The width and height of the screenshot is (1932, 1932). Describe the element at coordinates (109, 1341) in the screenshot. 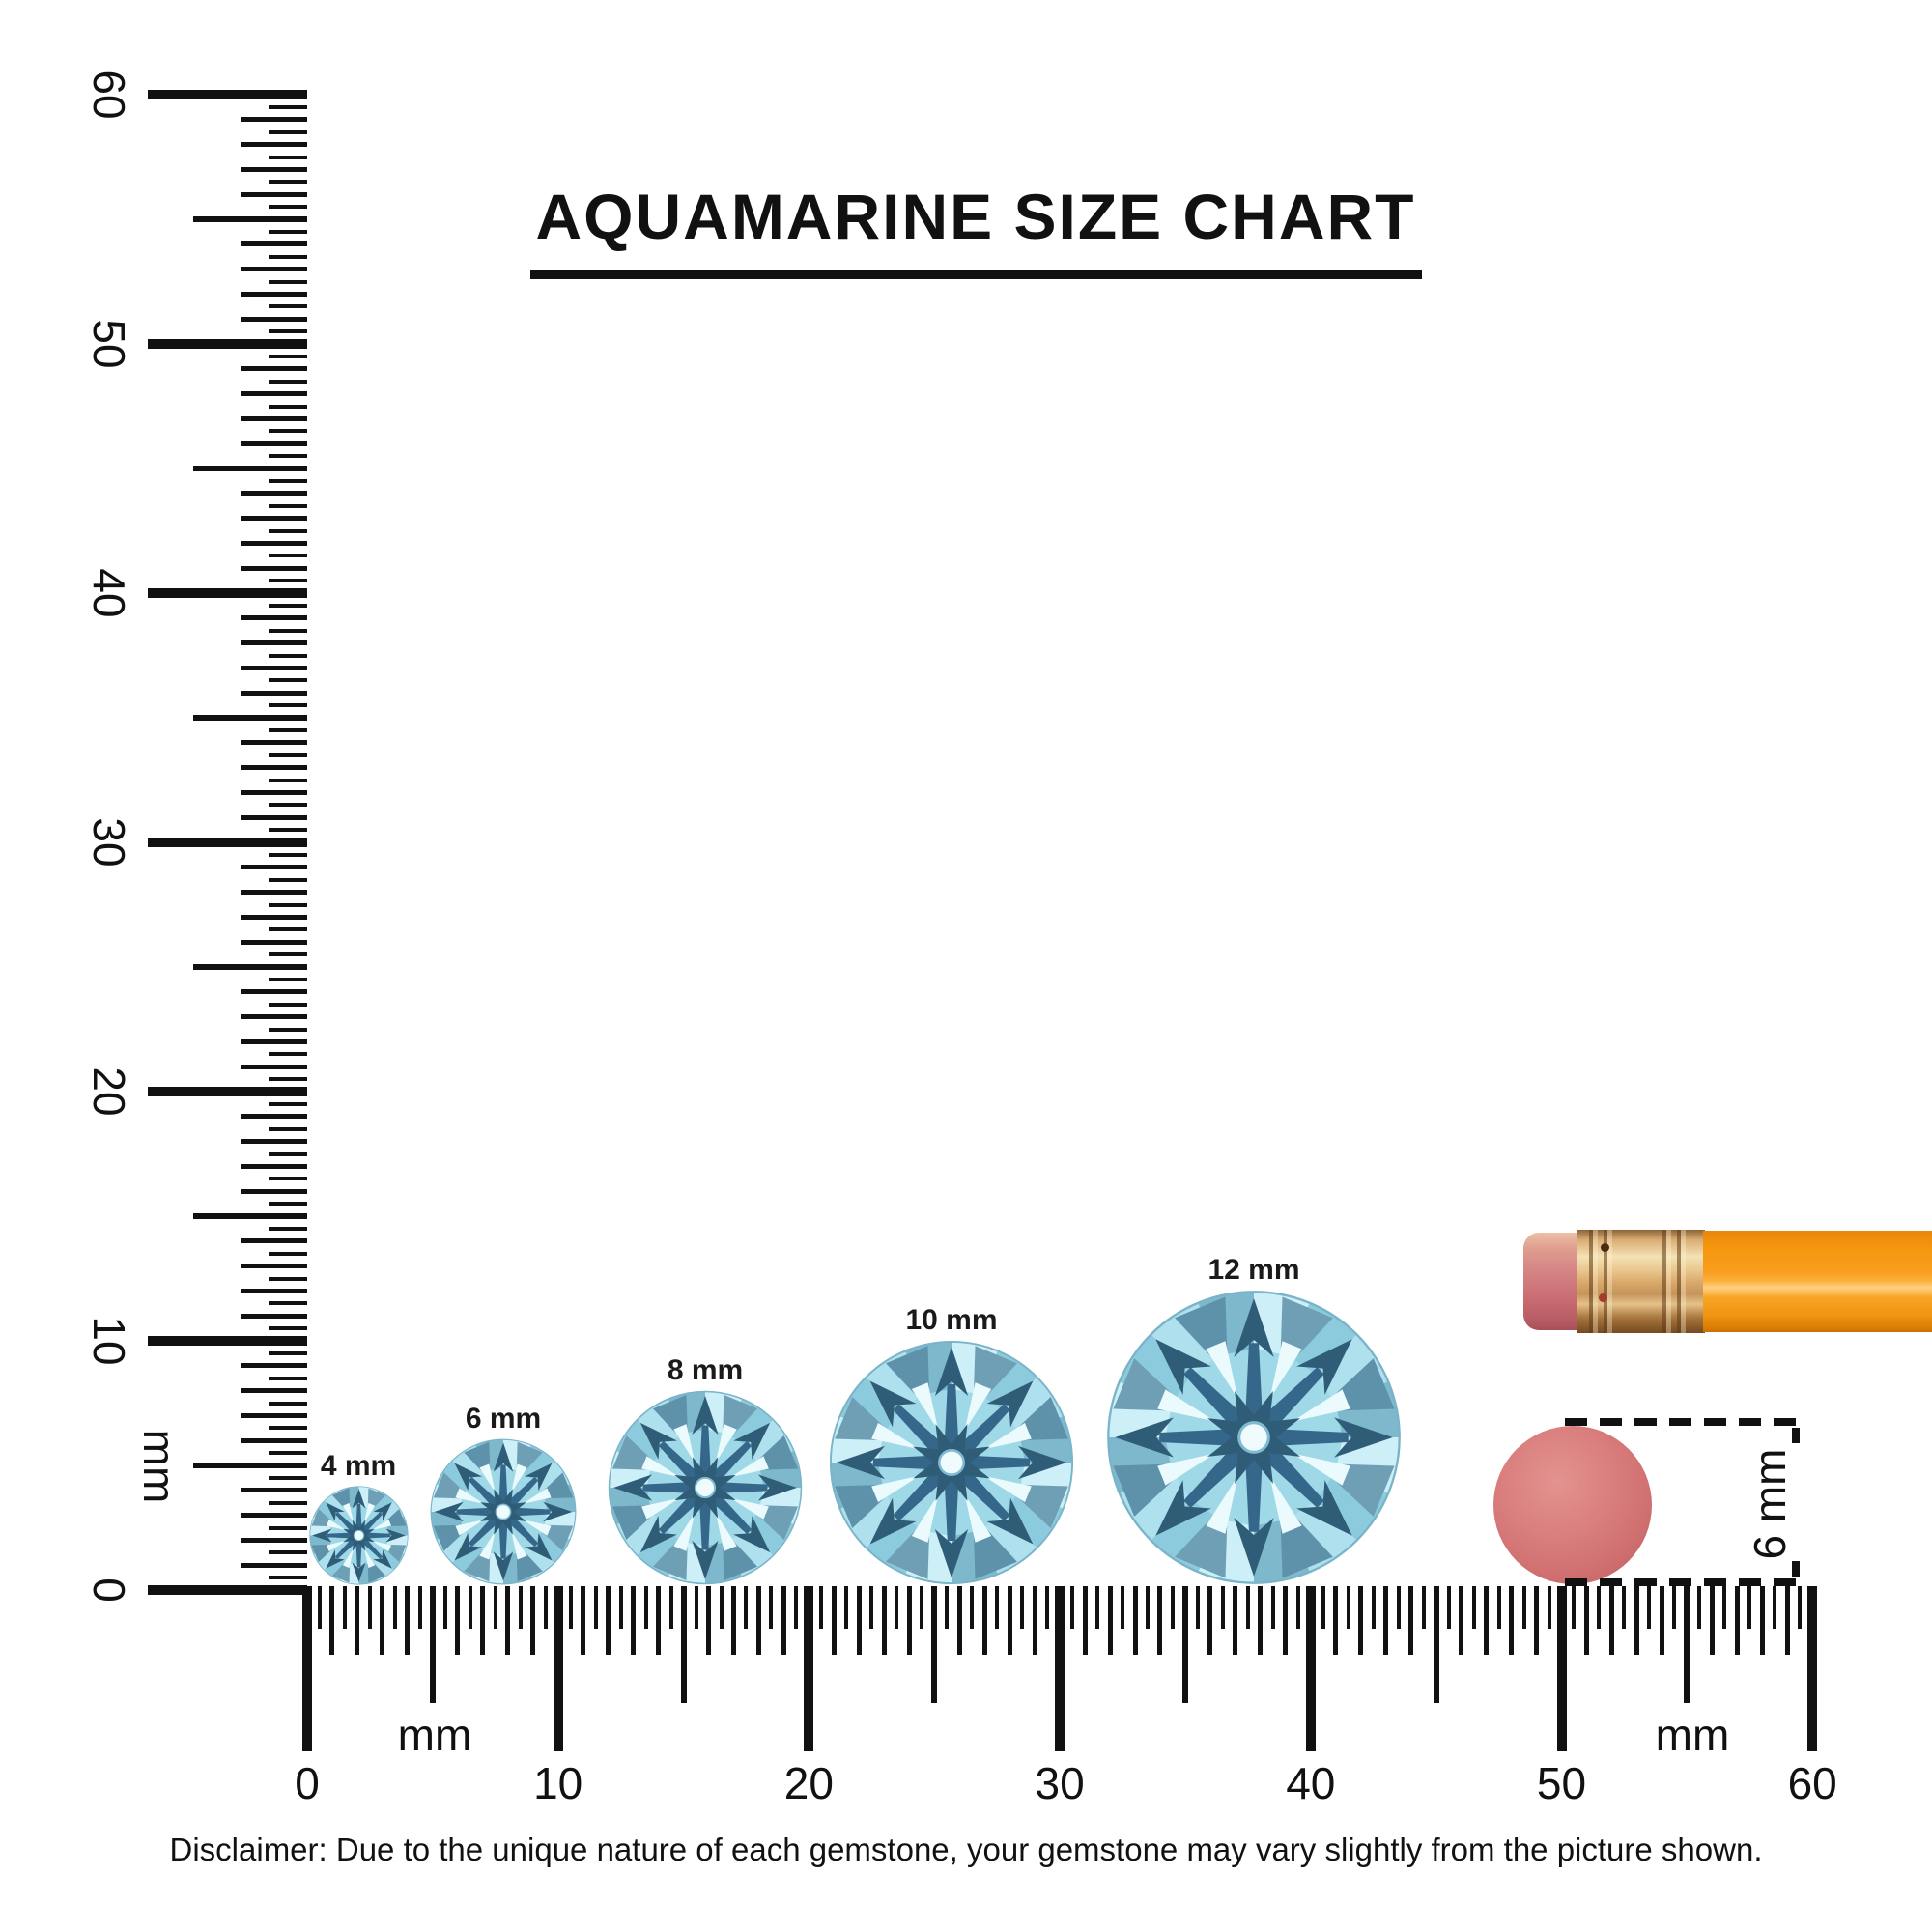

I see `vertical-ruler-number: 10` at that location.